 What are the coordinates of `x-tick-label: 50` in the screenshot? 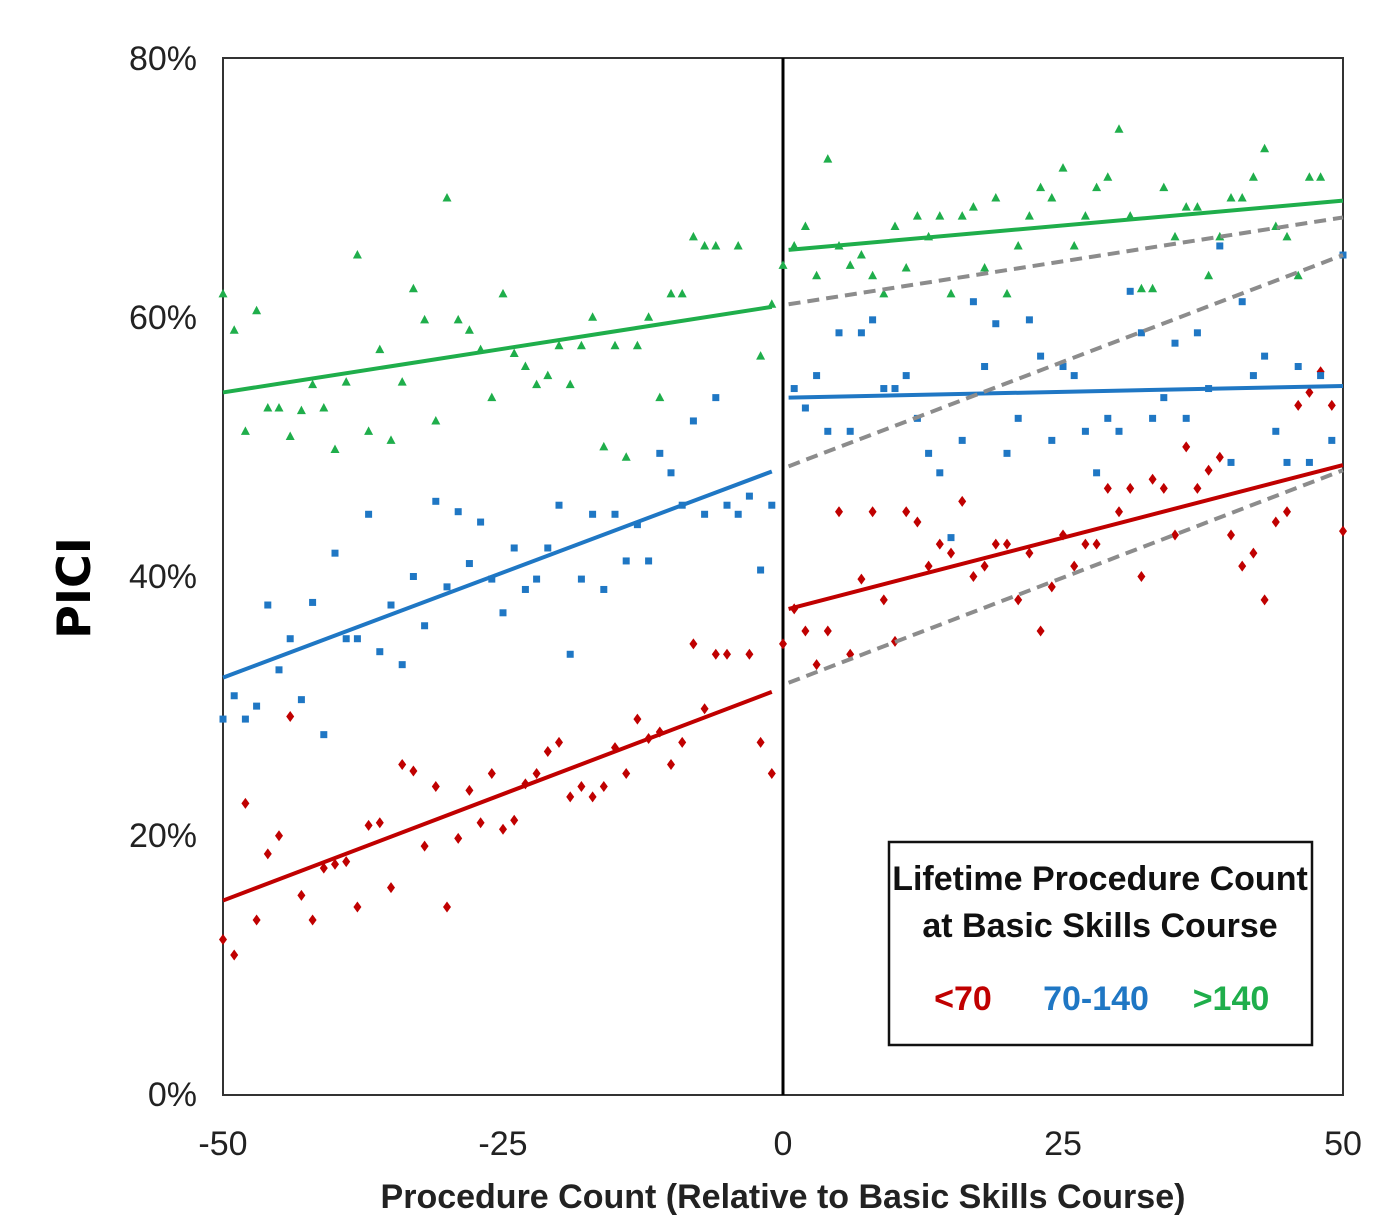 It's located at (1343, 1144).